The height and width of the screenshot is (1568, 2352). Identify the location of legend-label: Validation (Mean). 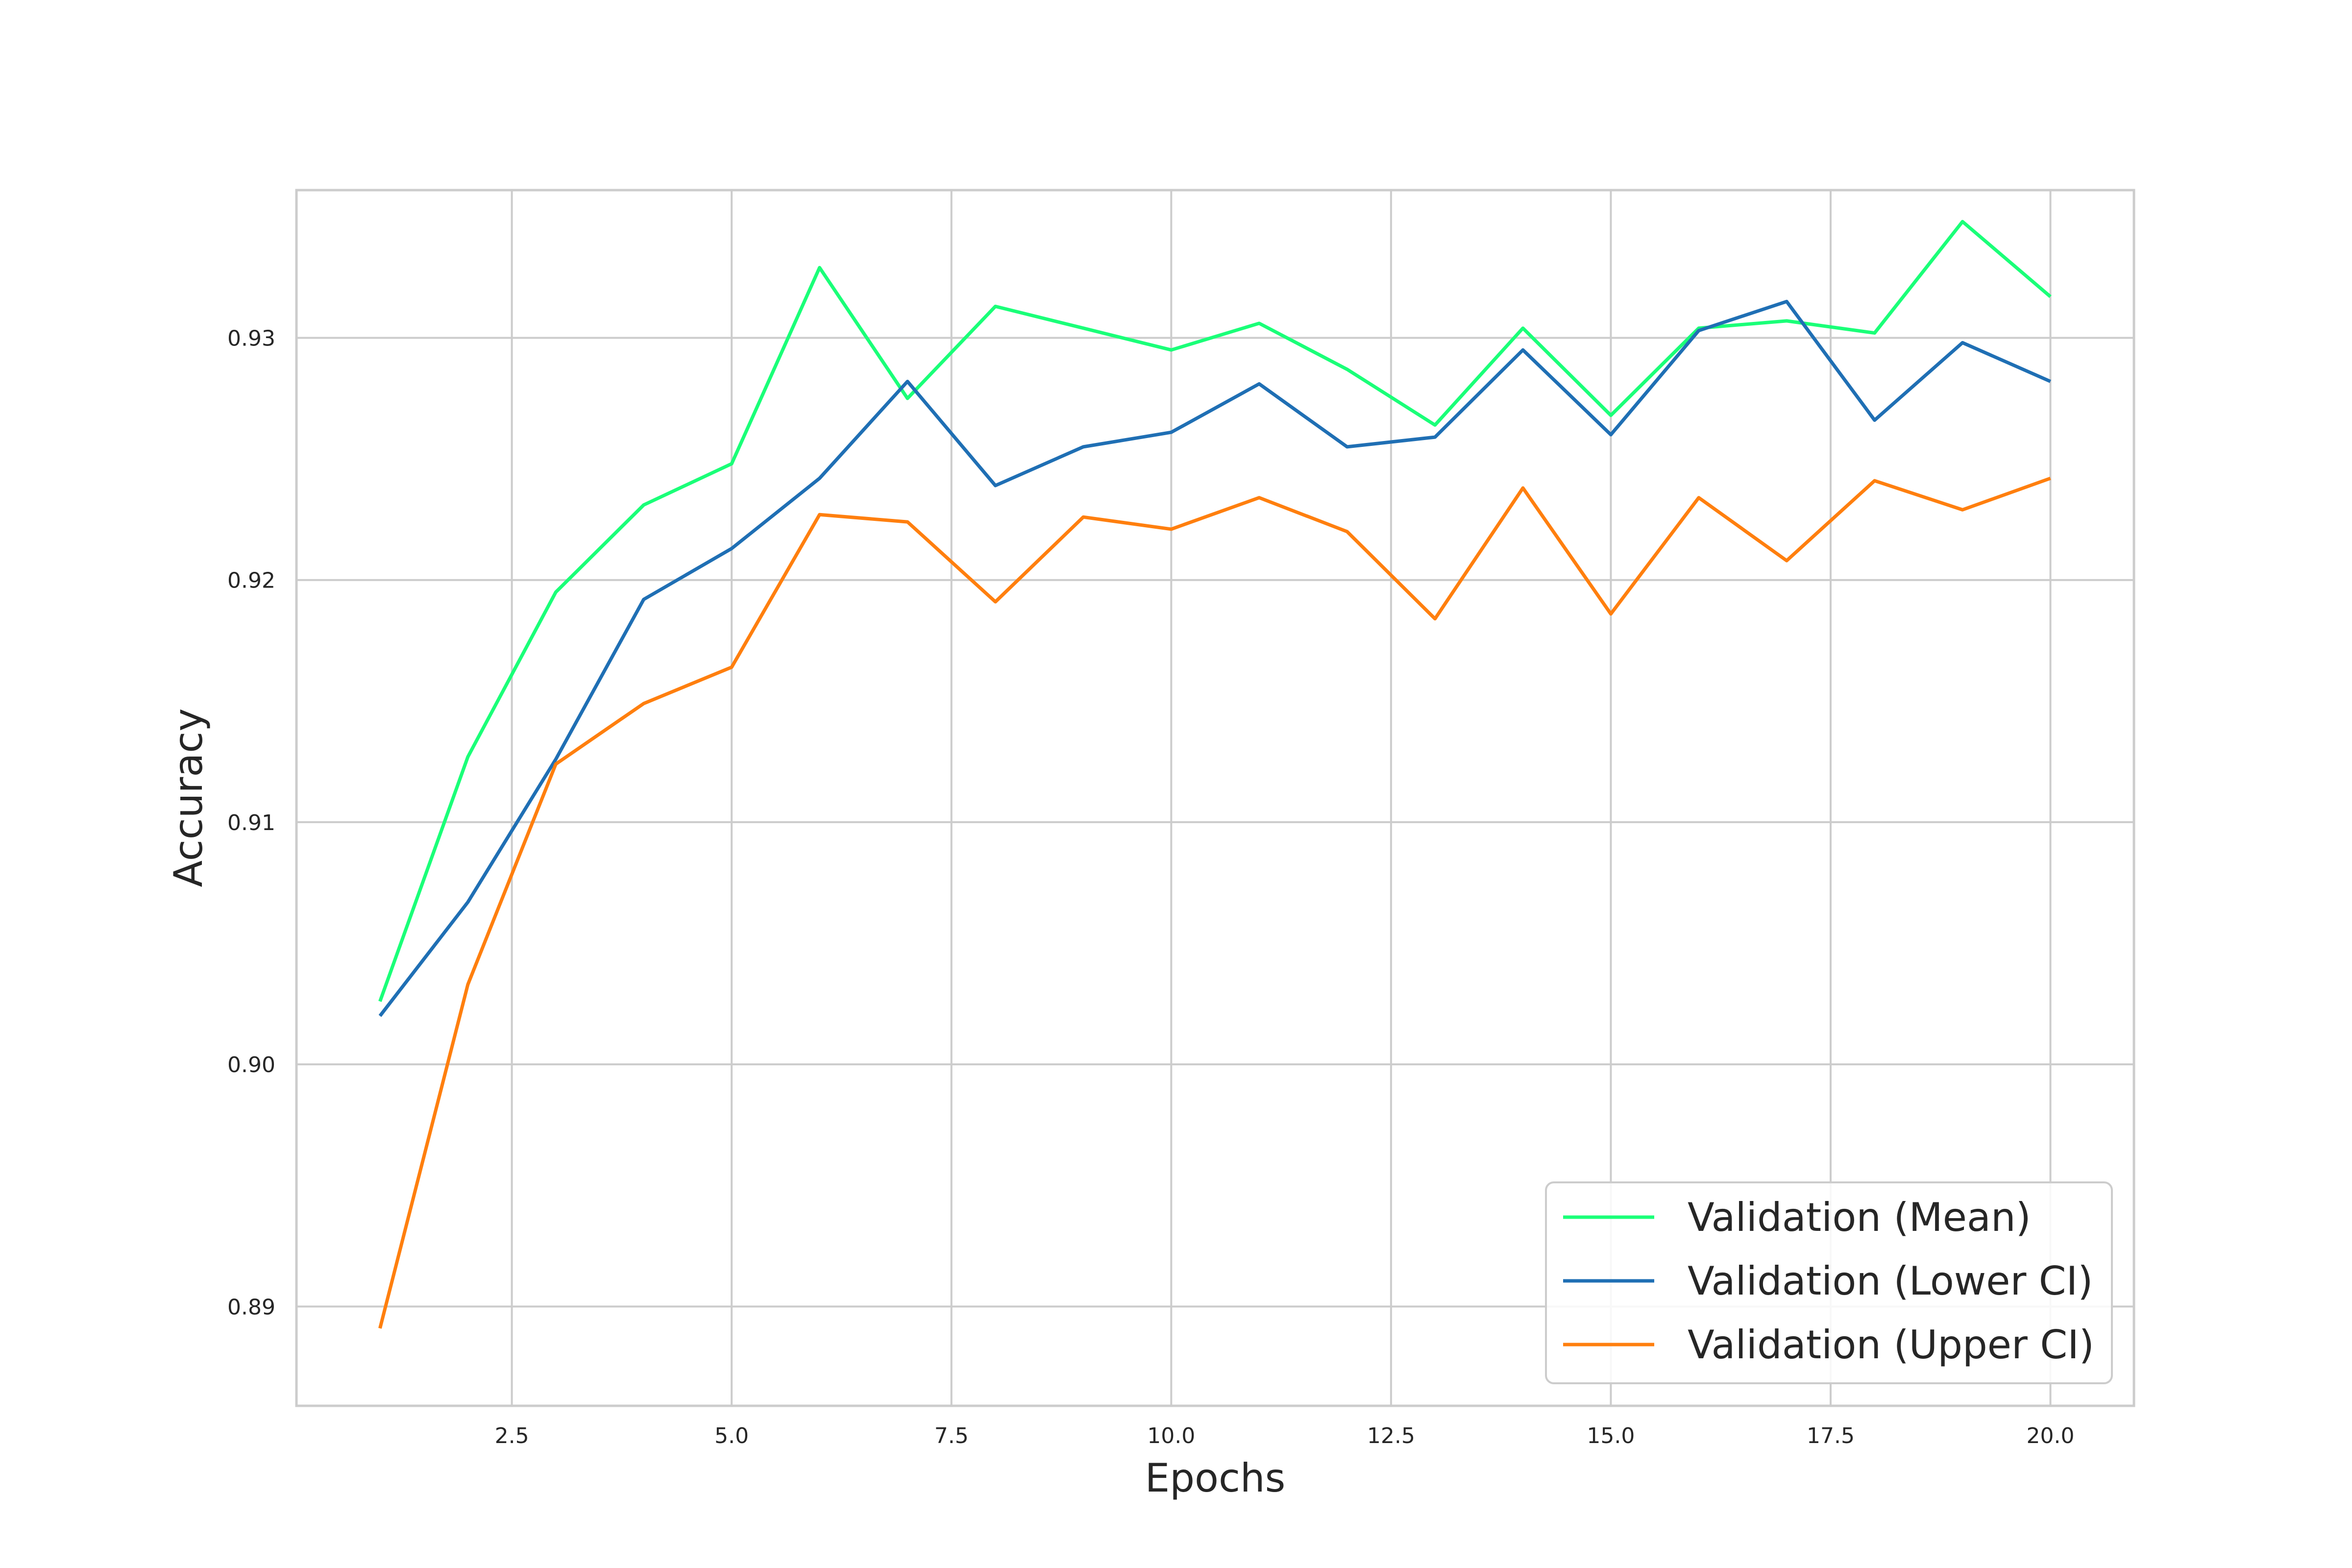
(1859, 1217).